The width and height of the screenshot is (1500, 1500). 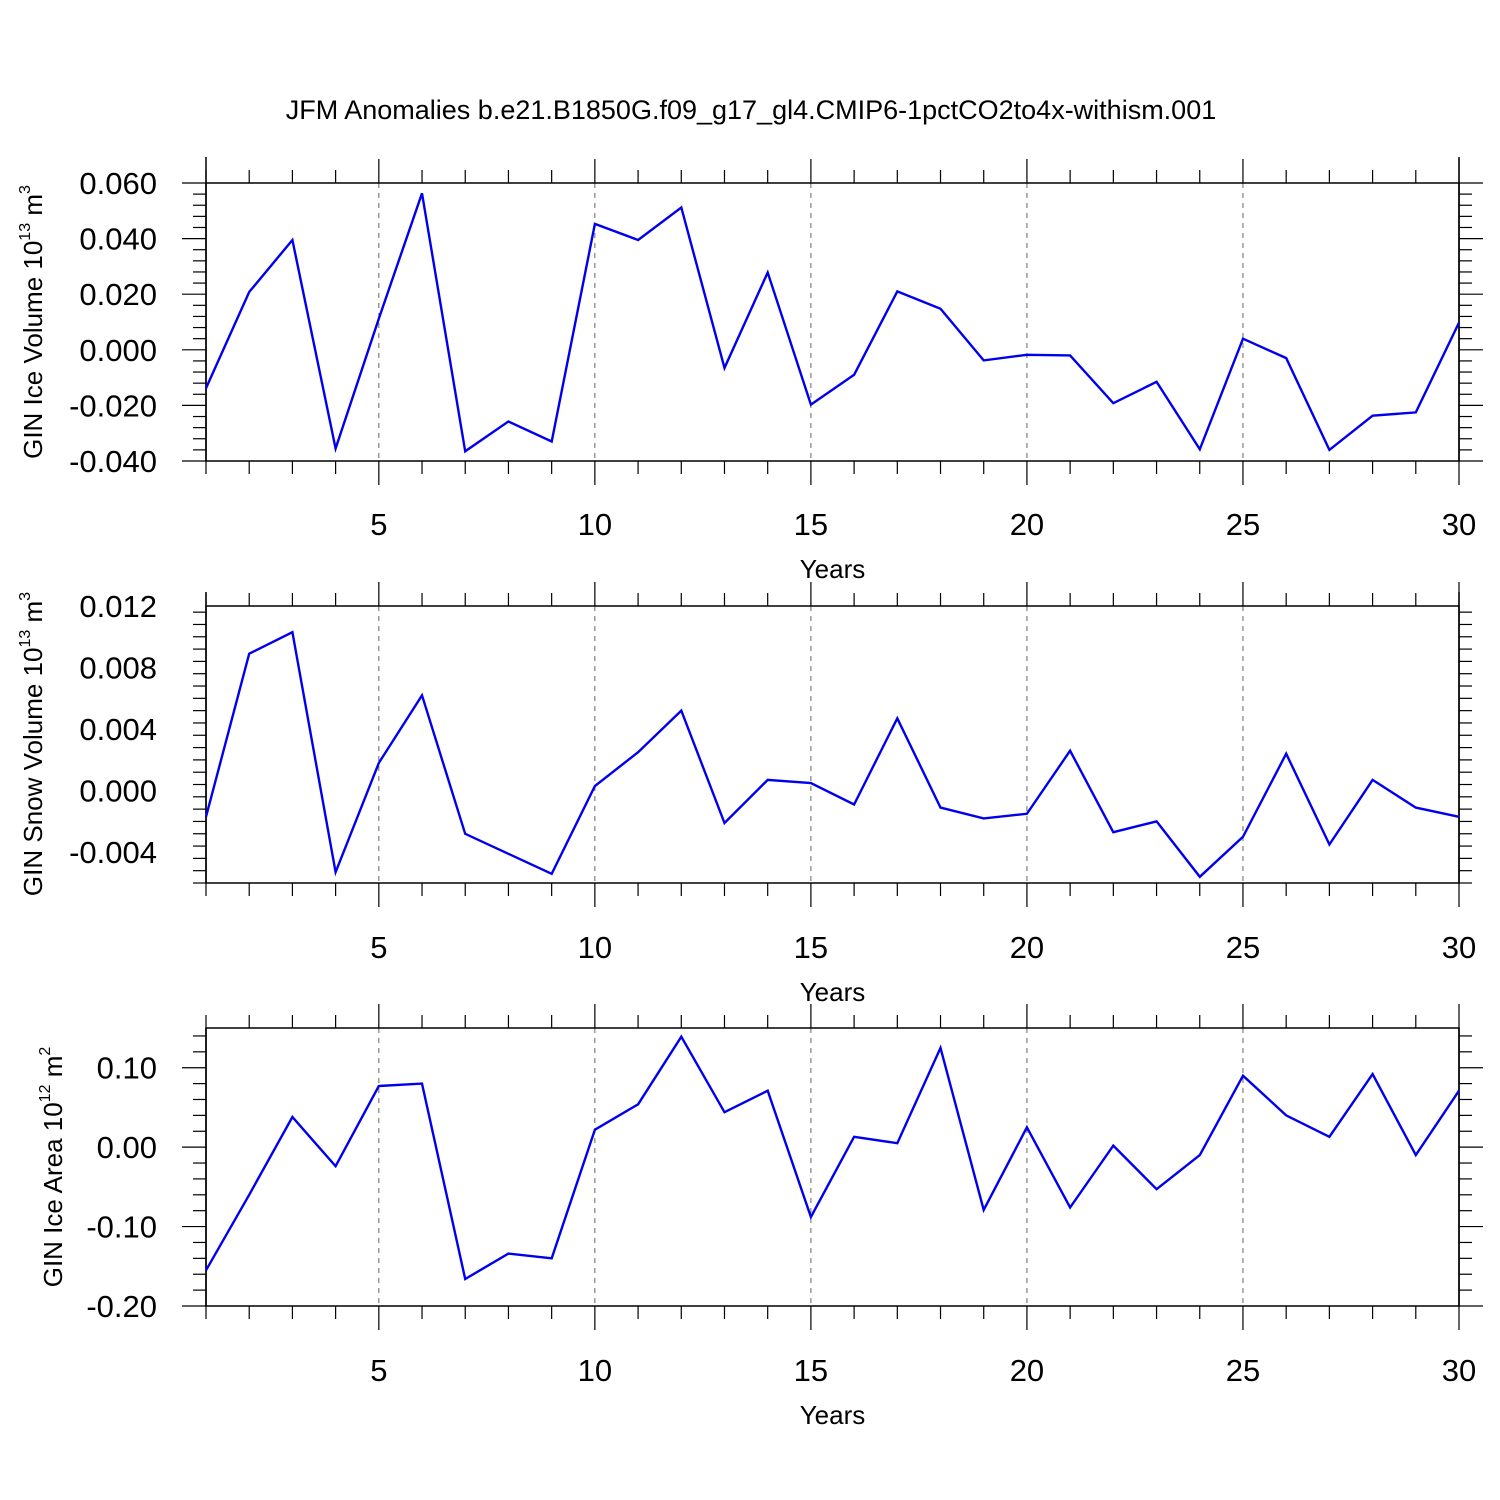 I want to click on y-tick-label: -0.020, so click(x=113, y=405).